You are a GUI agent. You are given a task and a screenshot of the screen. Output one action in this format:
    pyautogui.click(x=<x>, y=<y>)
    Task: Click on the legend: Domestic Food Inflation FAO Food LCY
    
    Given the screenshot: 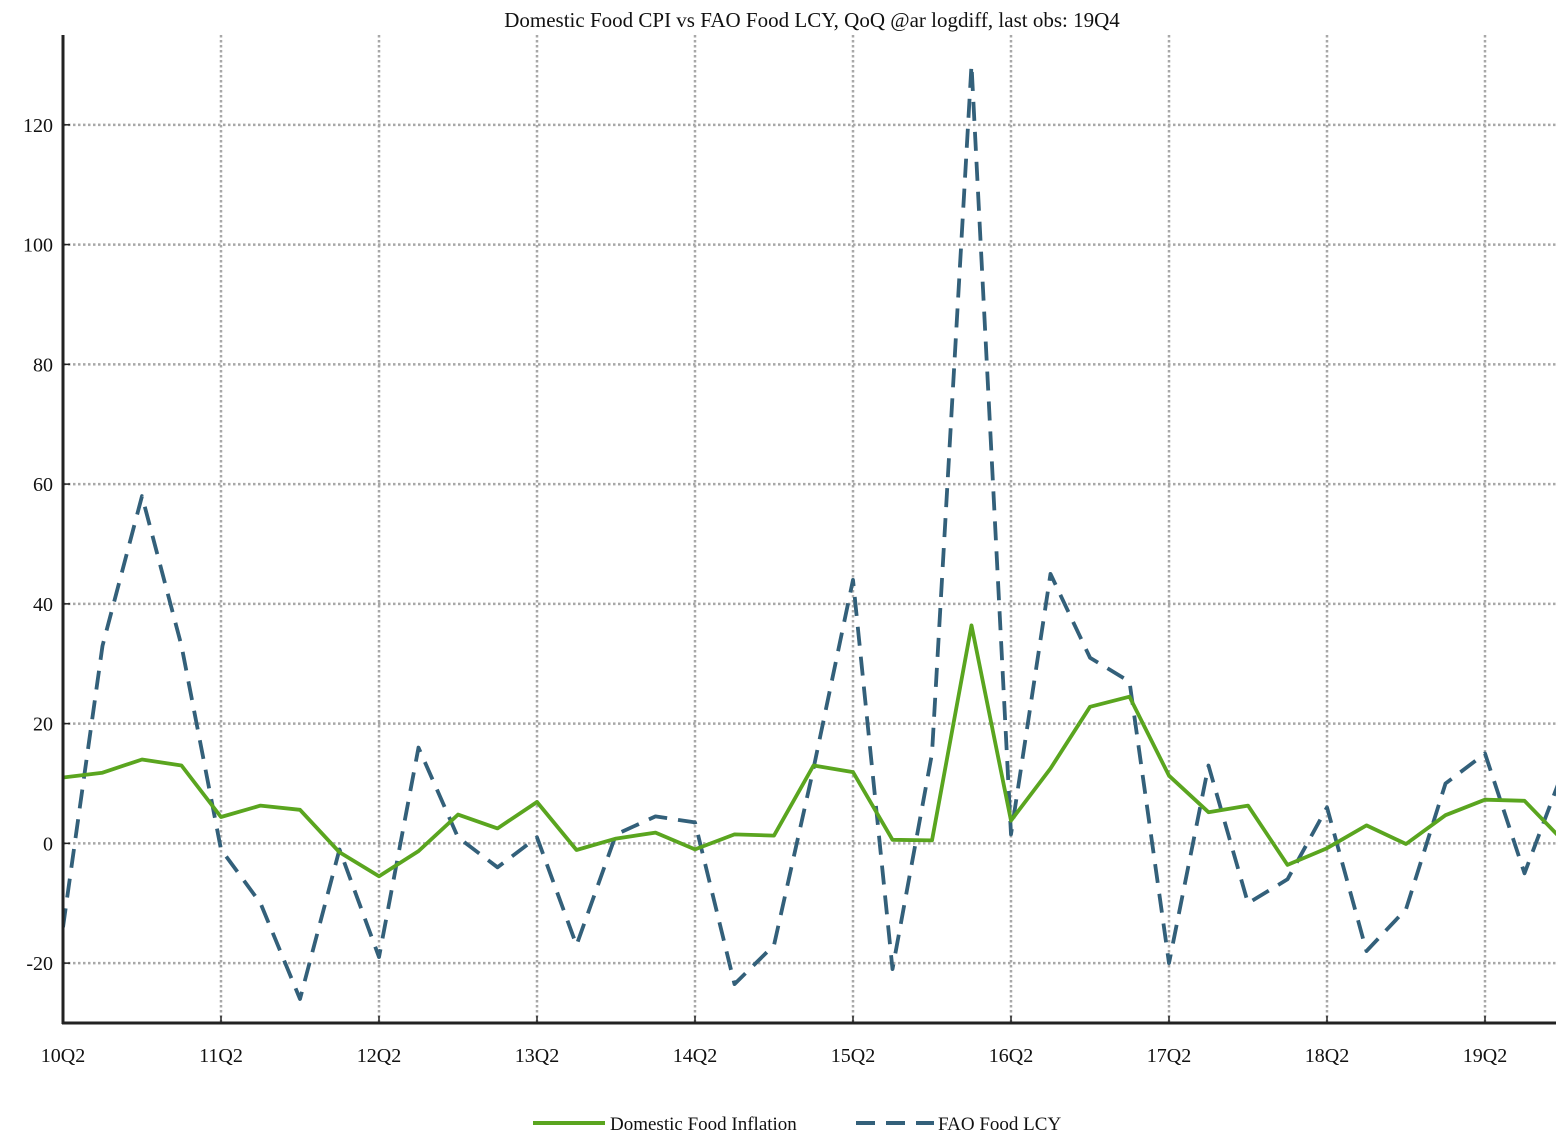 What is the action you would take?
    pyautogui.click(x=797, y=1124)
    